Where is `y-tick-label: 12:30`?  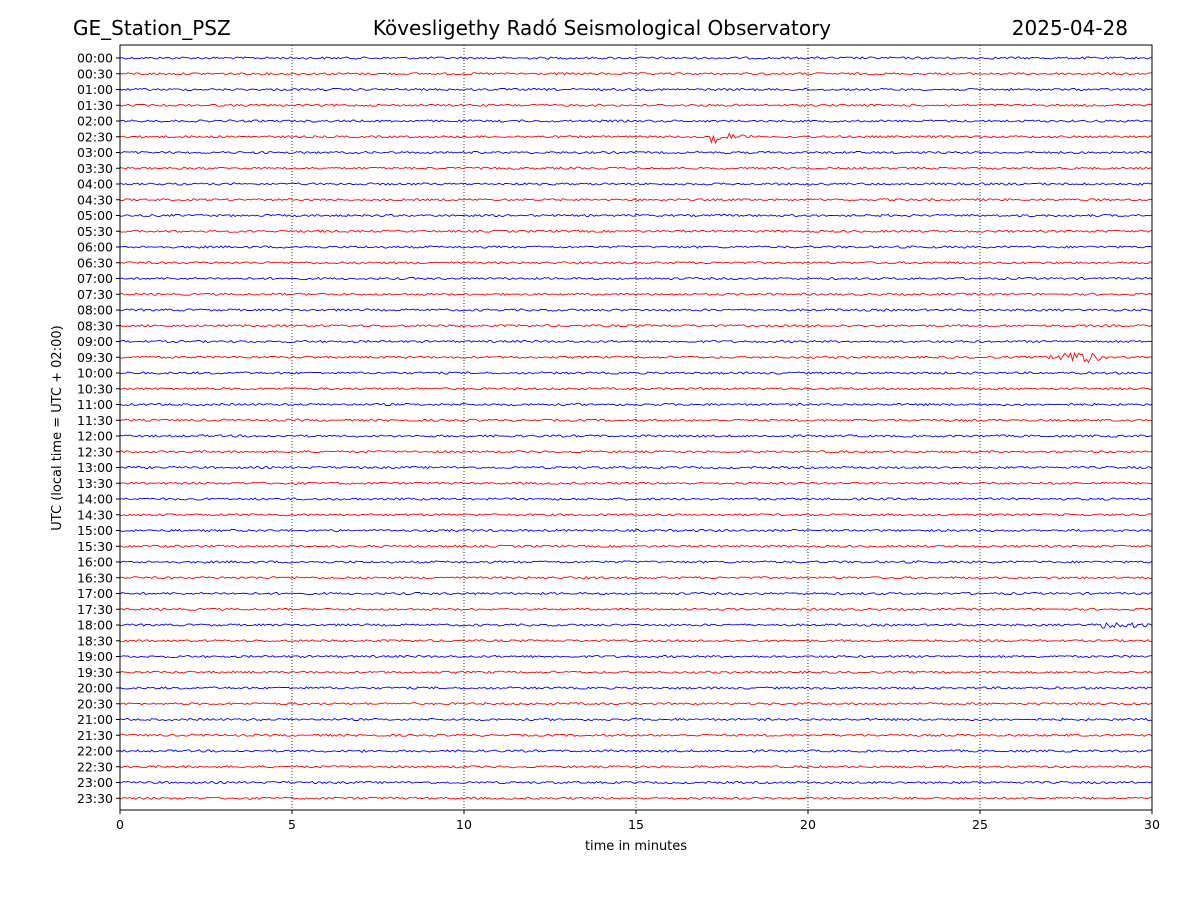
y-tick-label: 12:30 is located at coordinates (95, 451).